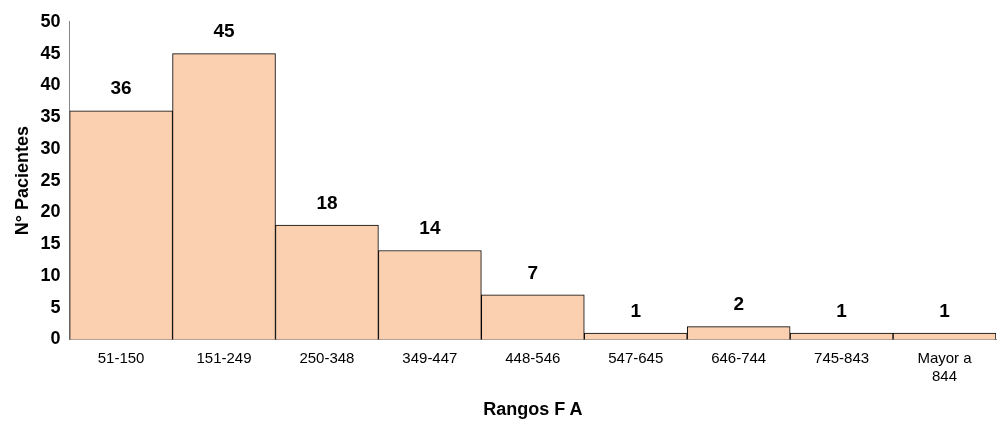 This screenshot has height=433, width=1006. I want to click on y-tick-label: 20, so click(50, 211).